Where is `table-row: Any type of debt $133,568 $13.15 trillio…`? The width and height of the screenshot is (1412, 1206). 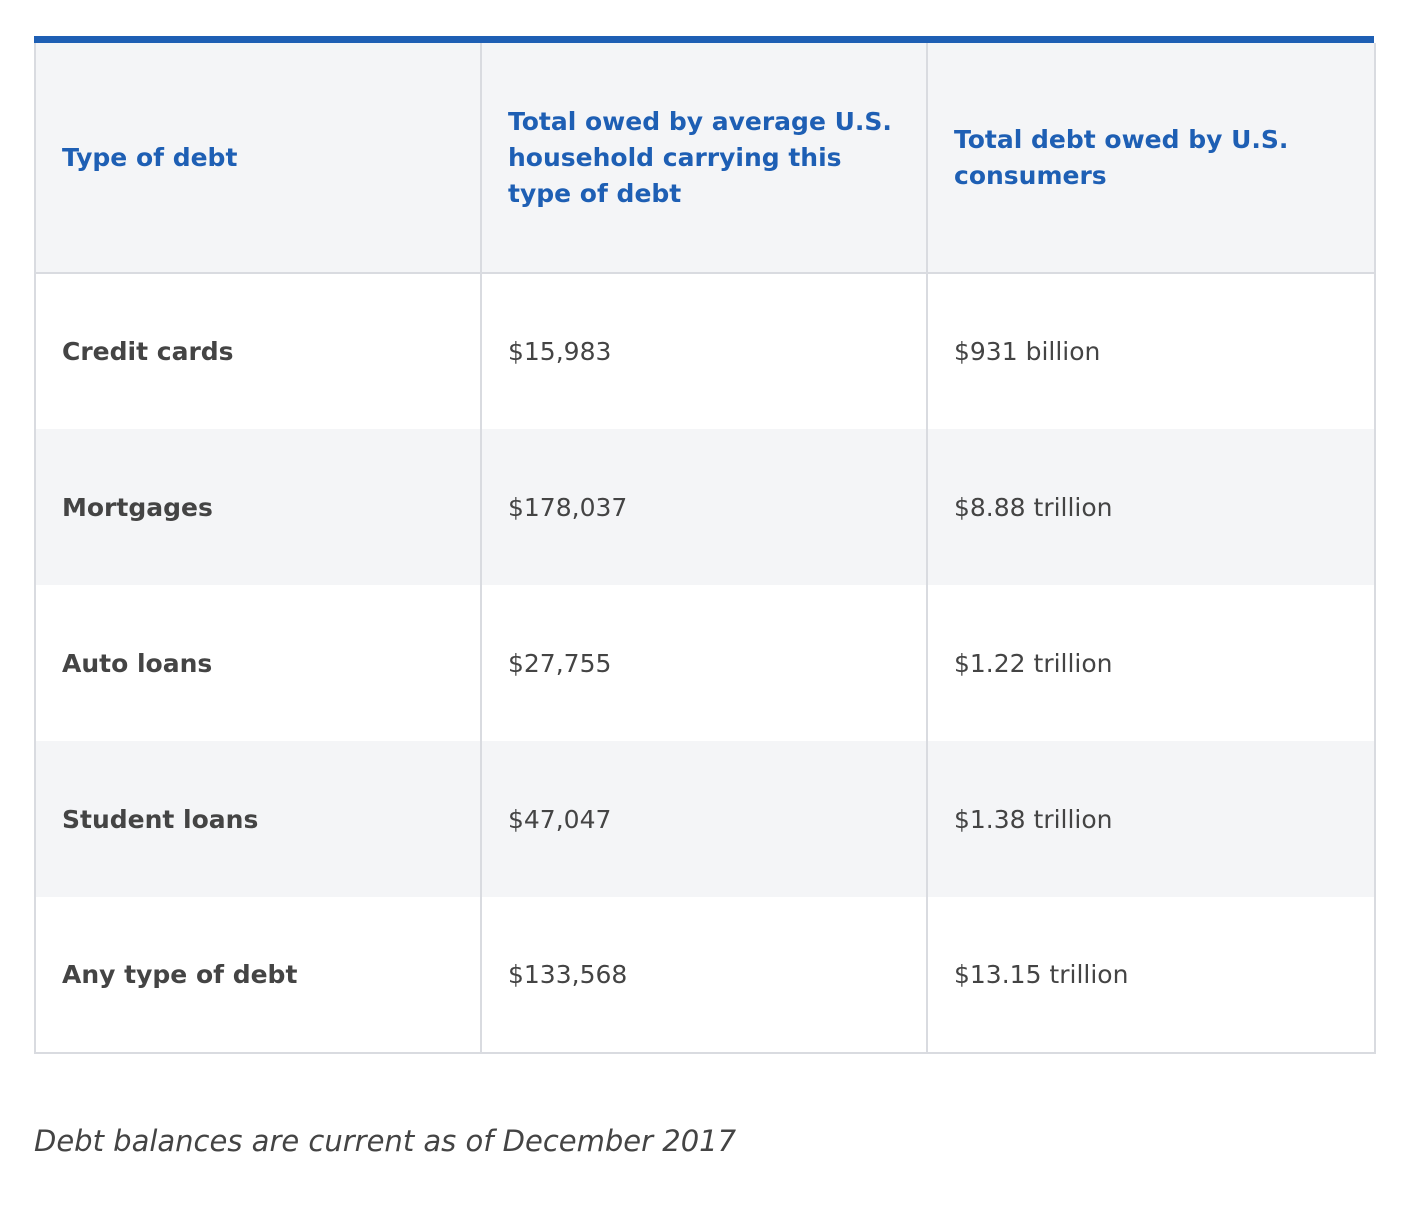
table-row: Any type of debt $133,568 $13.15 trillio… is located at coordinates (705, 975).